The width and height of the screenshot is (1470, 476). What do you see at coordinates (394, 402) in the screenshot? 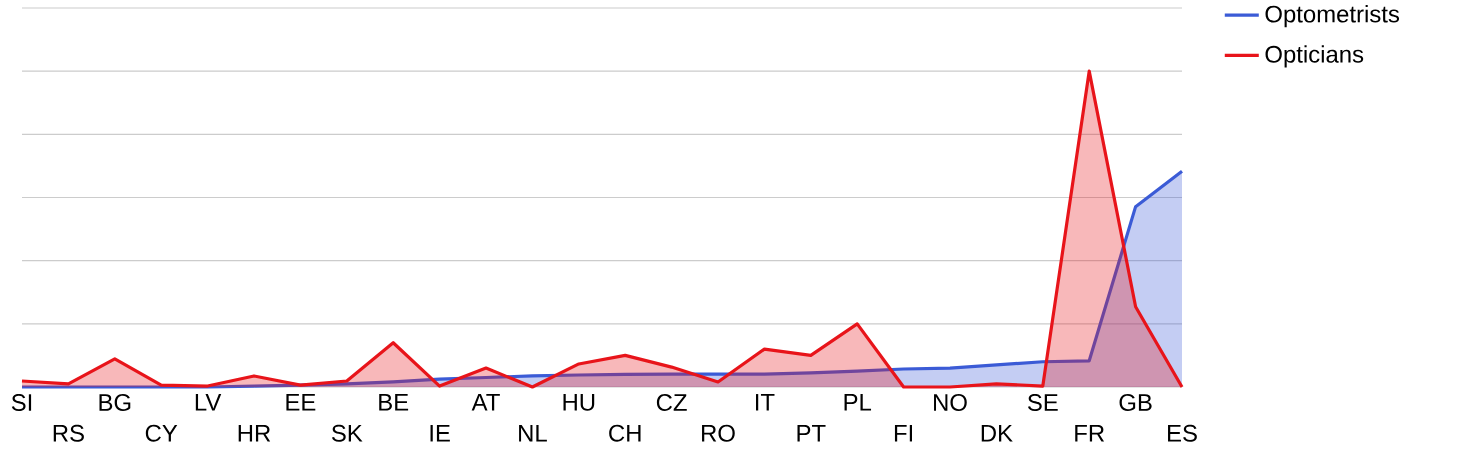
I see `x-tick-label: BE` at bounding box center [394, 402].